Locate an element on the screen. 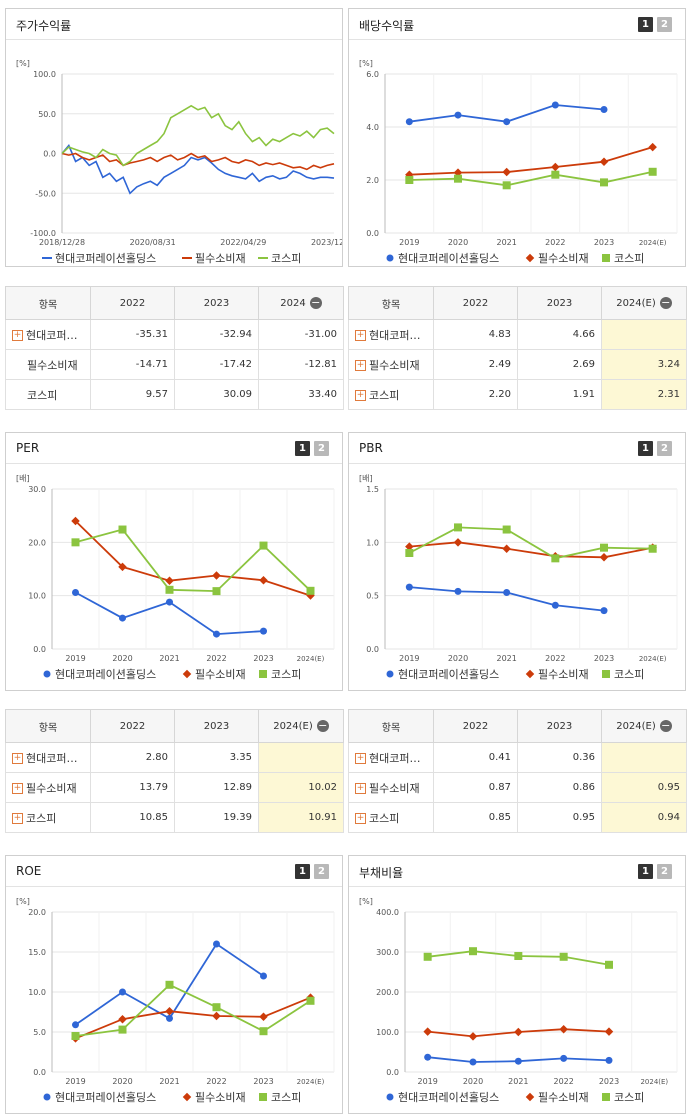 The height and width of the screenshot is (1115, 691). panel-title: ROE is located at coordinates (29, 871).